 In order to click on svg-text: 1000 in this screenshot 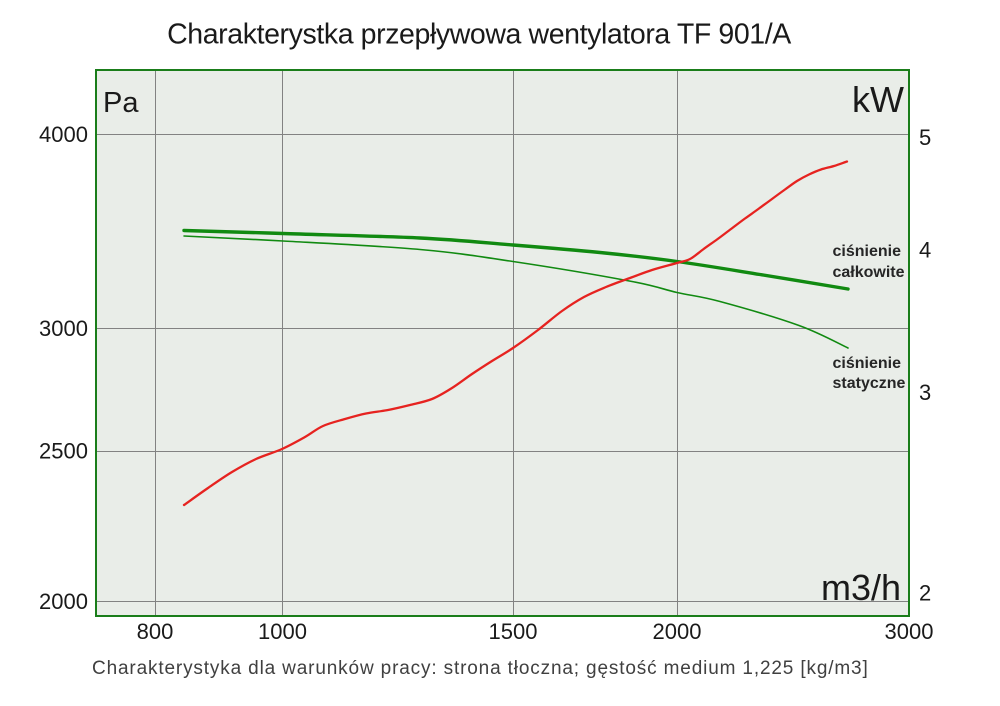, I will do `click(282, 631)`.